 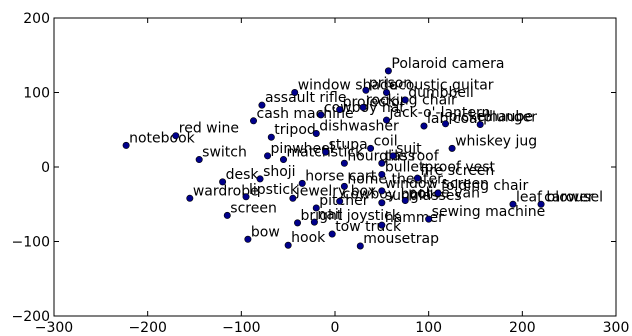 What do you see at coordinates (306, 98) in the screenshot?
I see `point-label: assault rifle` at bounding box center [306, 98].